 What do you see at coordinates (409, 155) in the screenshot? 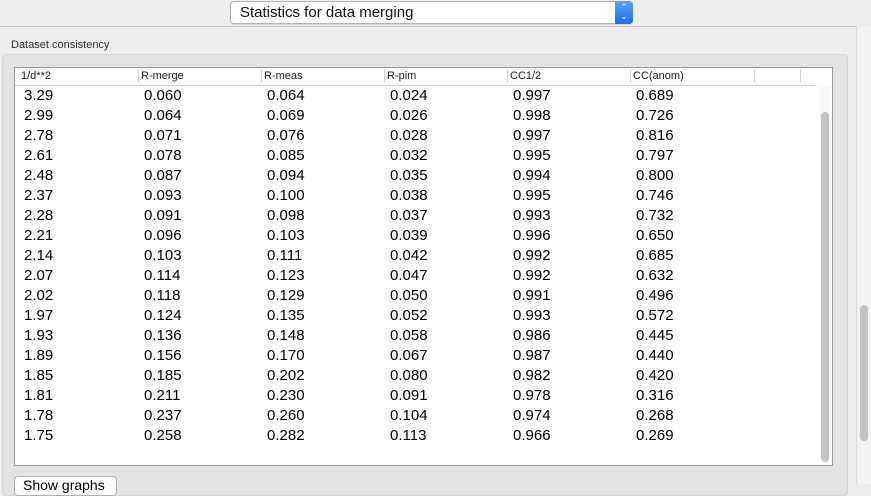
I see `table-cell: 0.032` at bounding box center [409, 155].